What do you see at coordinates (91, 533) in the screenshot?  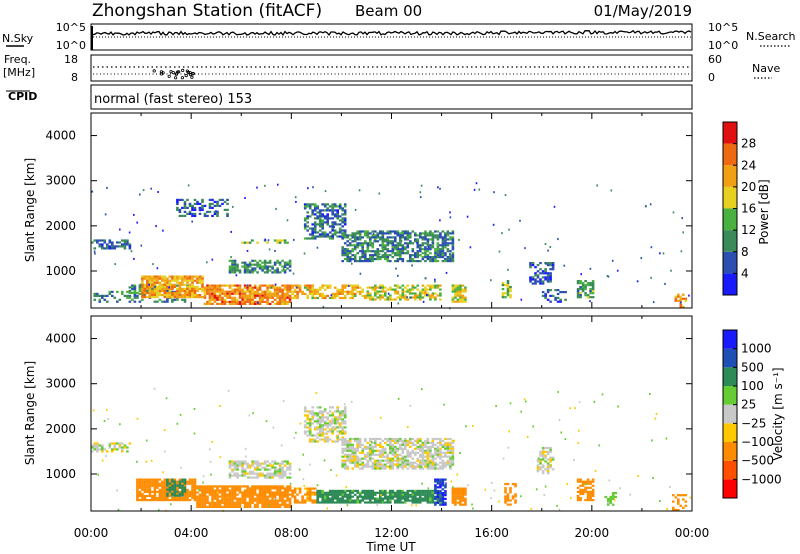 I see `time-tick-label: 00:00` at bounding box center [91, 533].